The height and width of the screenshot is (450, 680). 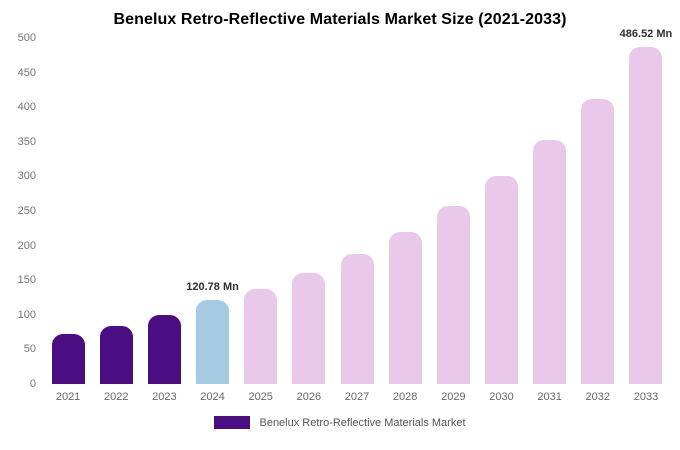 I want to click on bar-2029, so click(x=453, y=295).